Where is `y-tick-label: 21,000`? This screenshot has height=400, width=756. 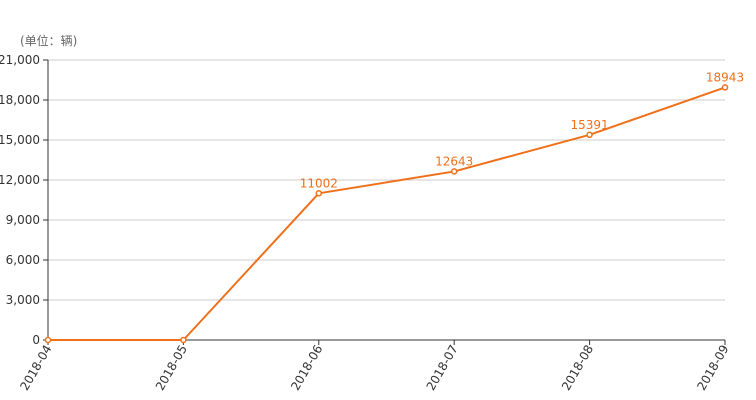
y-tick-label: 21,000 is located at coordinates (20, 60).